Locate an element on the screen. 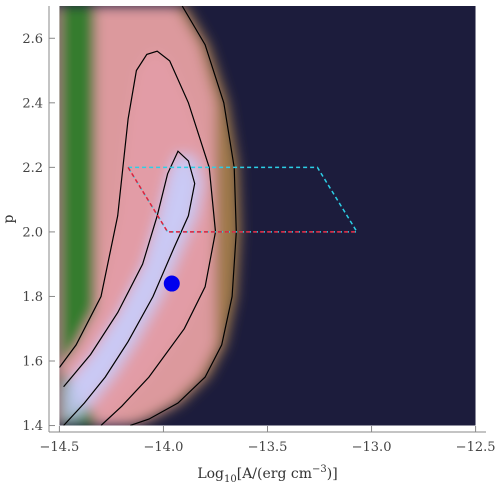 The width and height of the screenshot is (500, 489). dashed-regions is located at coordinates (243, 199).